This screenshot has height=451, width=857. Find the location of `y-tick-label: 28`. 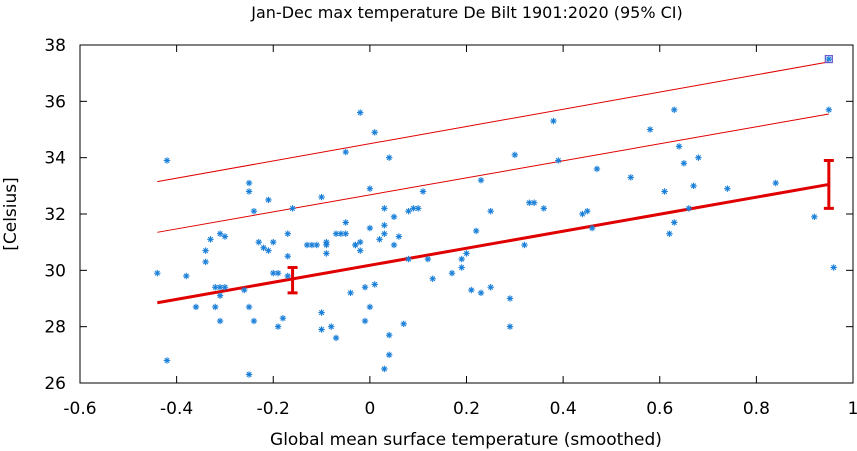

y-tick-label: 28 is located at coordinates (55, 328).